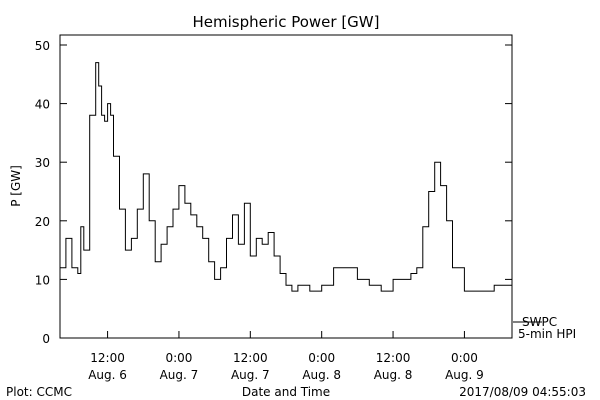 The image size is (600, 400). I want to click on y-tick-label: 30, so click(42, 163).